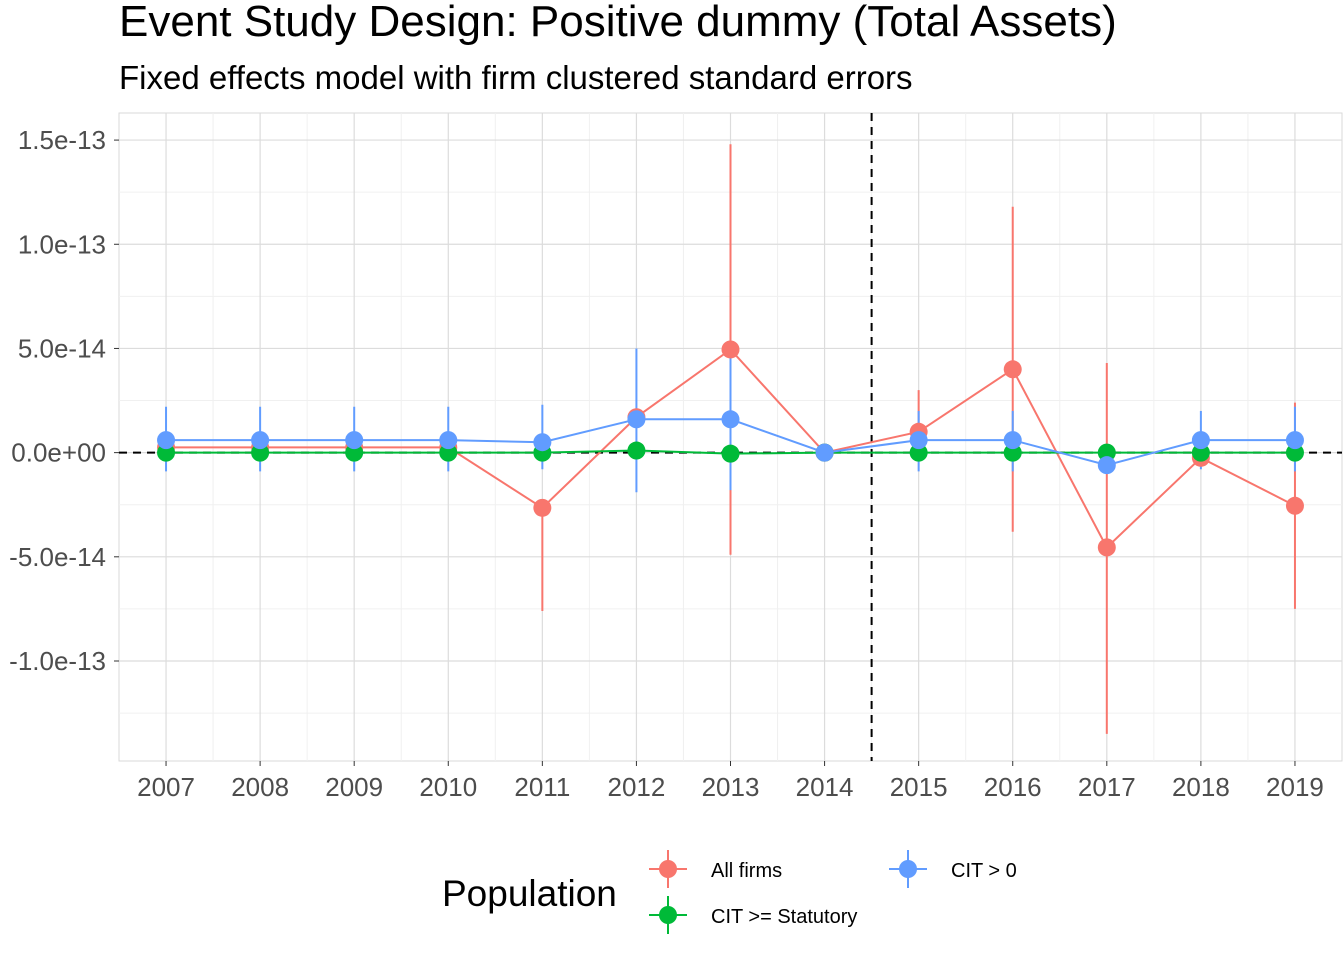 This screenshot has height=960, width=1344. Describe the element at coordinates (542, 787) in the screenshot. I see `x-tick-label: 2011` at that location.